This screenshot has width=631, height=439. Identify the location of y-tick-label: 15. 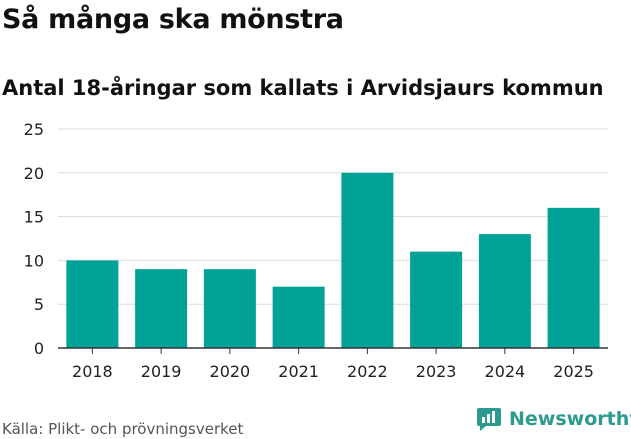
(34, 217).